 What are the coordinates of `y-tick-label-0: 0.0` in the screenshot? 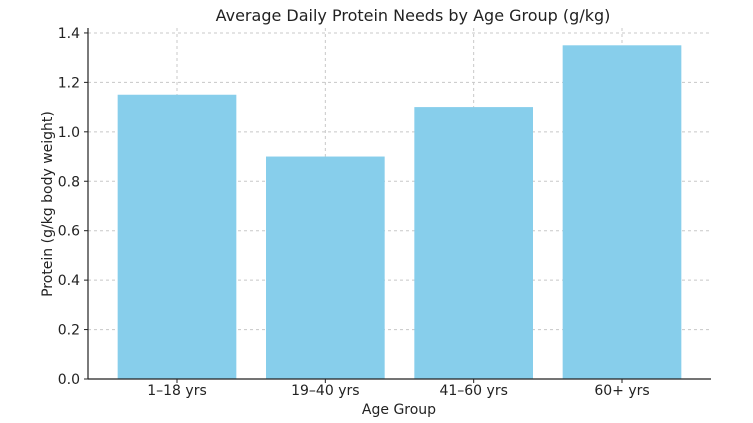 It's located at (69, 380).